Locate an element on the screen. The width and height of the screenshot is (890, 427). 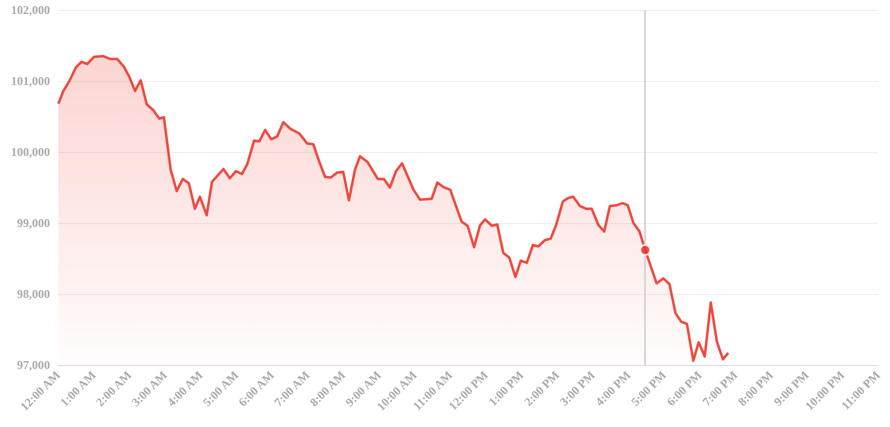
y-tick-label: 101,000 is located at coordinates (30, 81).